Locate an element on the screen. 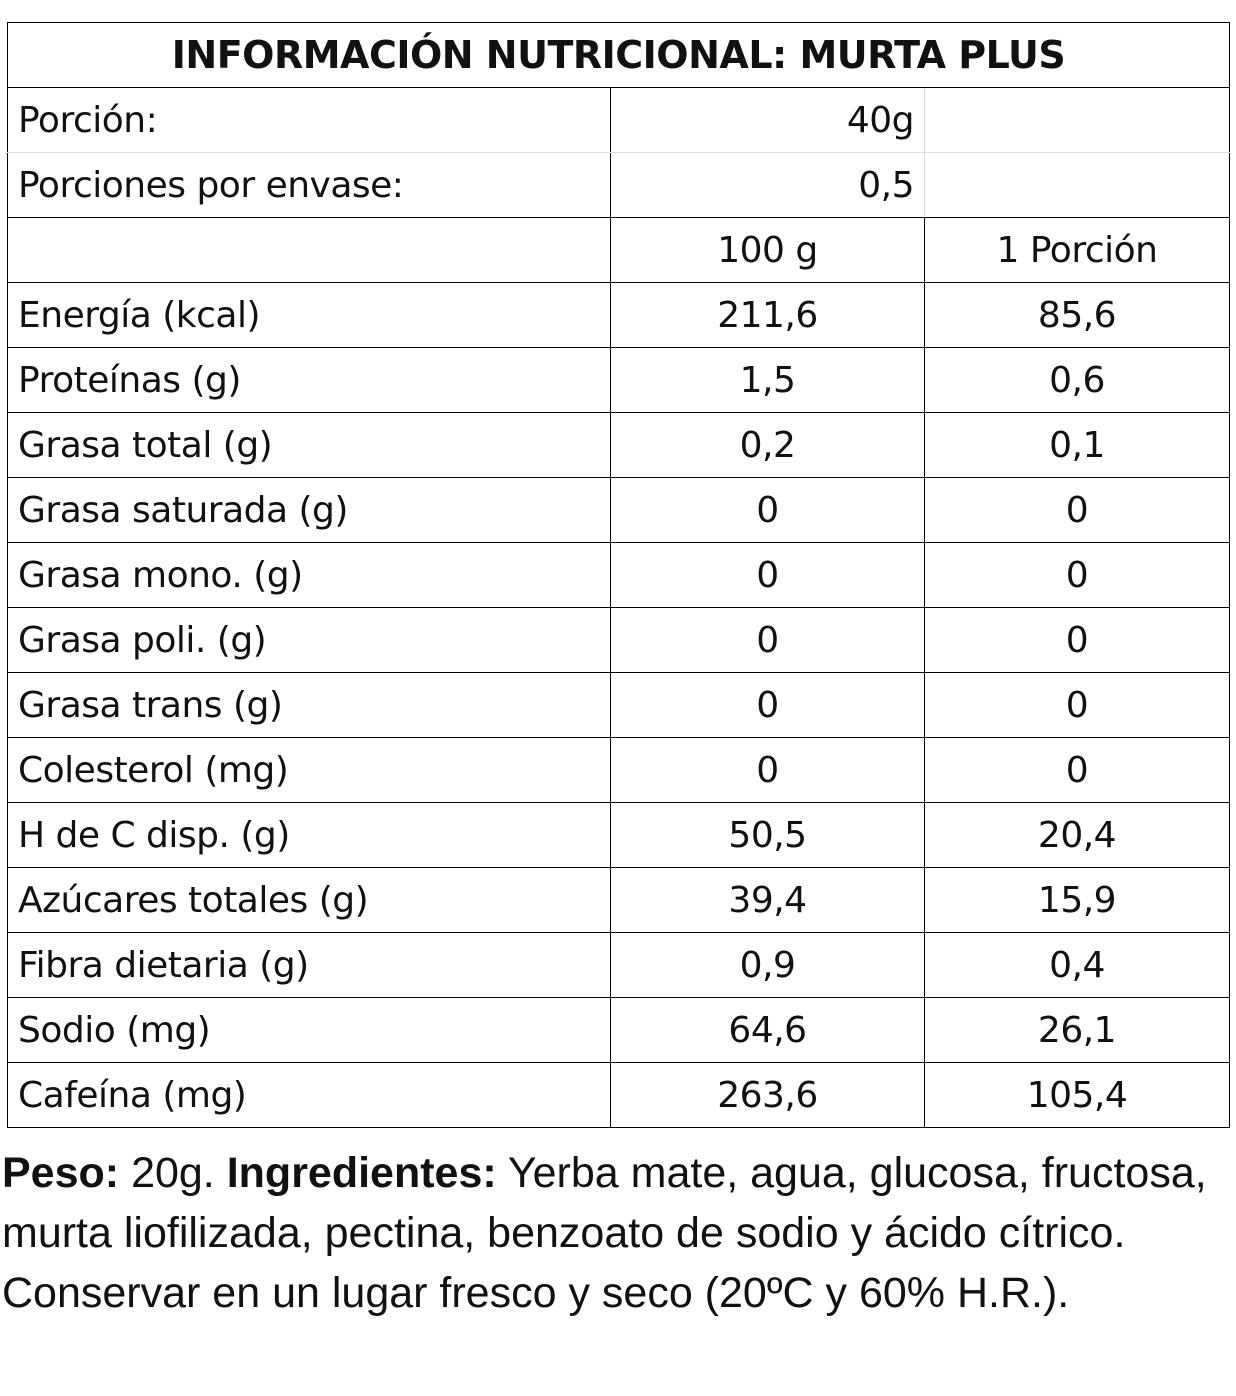  nutrient-row: Sodio (mg) 64,6 26,1 is located at coordinates (618, 1030).